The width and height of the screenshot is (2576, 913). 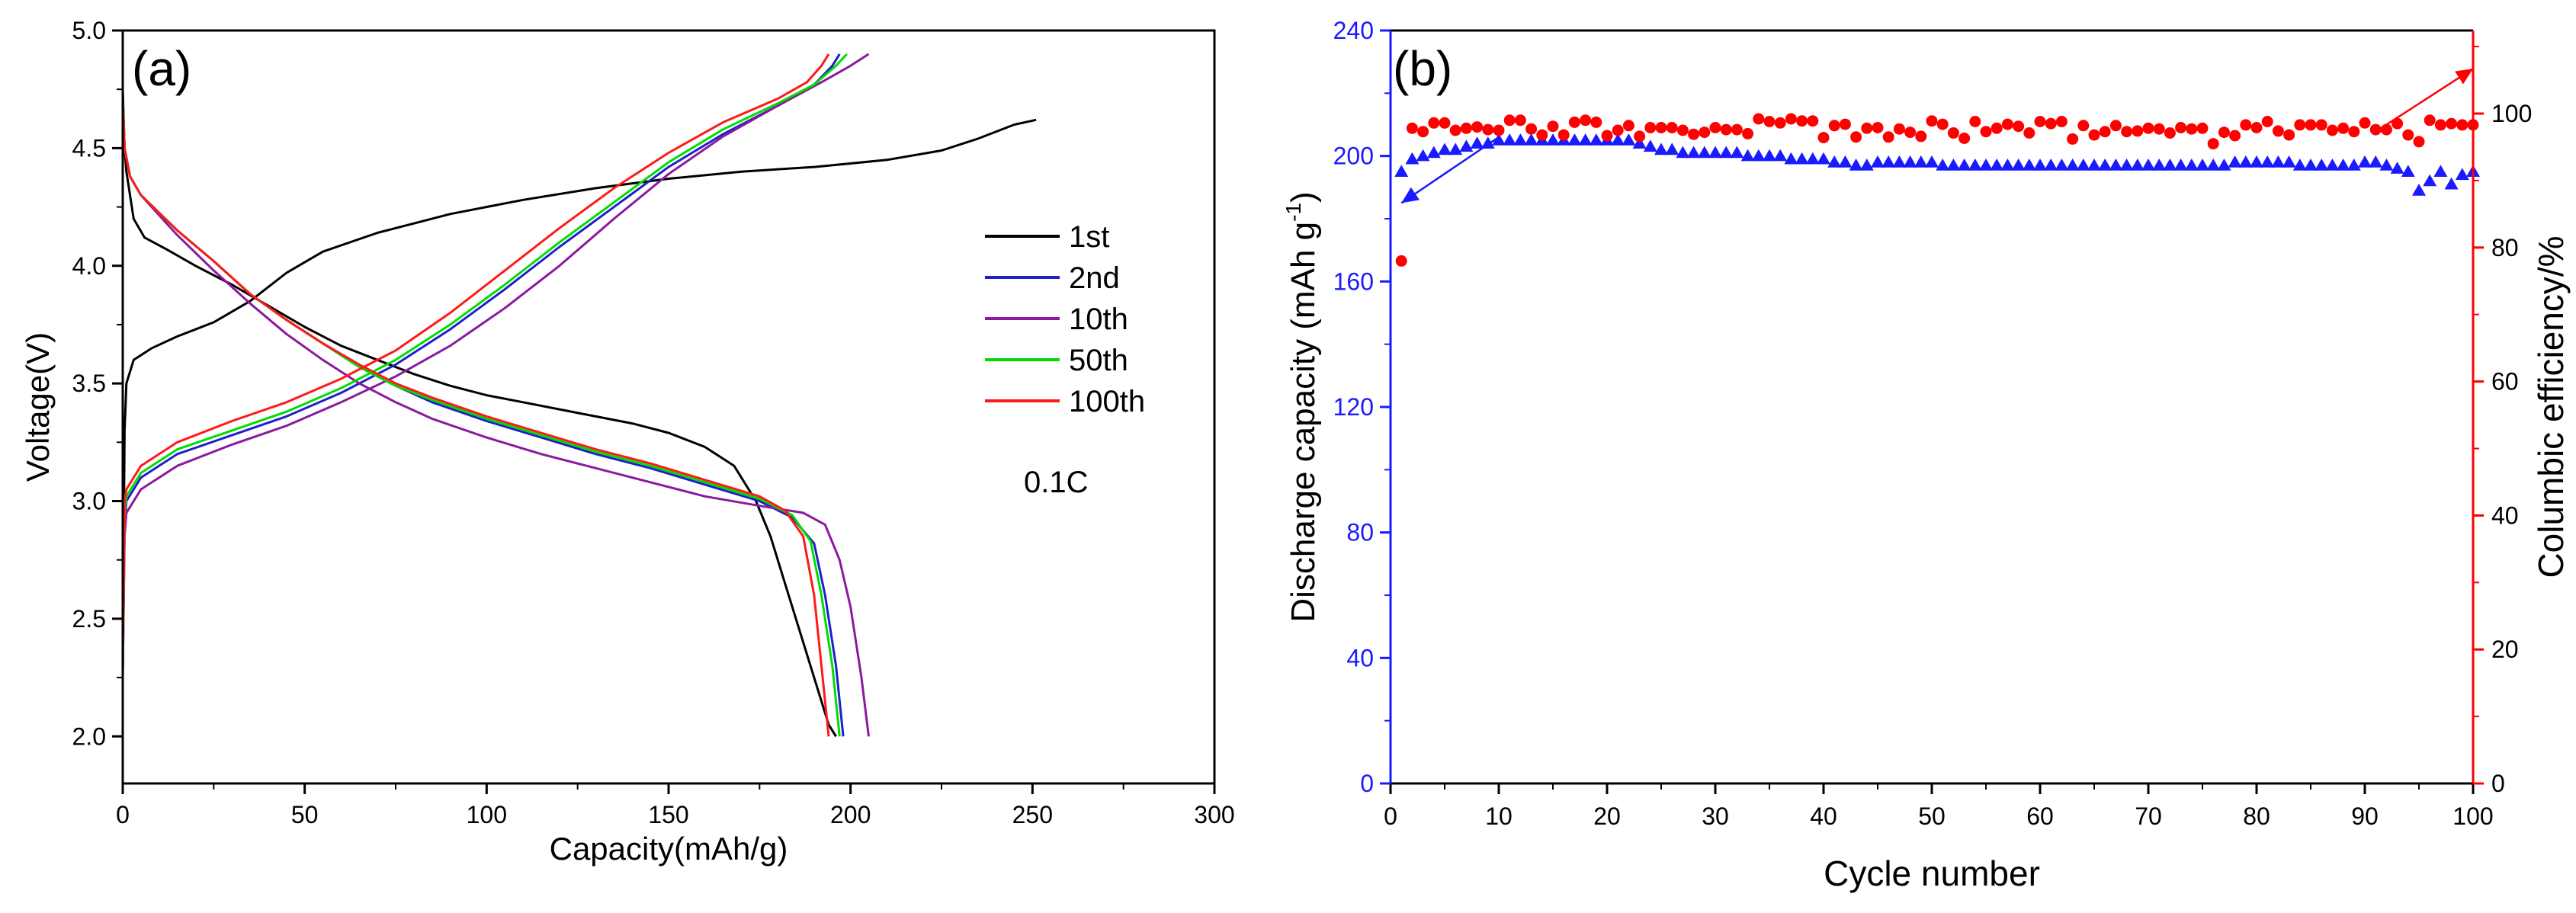 What do you see at coordinates (305, 814) in the screenshot?
I see `panel-a-x-tick-label: 50` at bounding box center [305, 814].